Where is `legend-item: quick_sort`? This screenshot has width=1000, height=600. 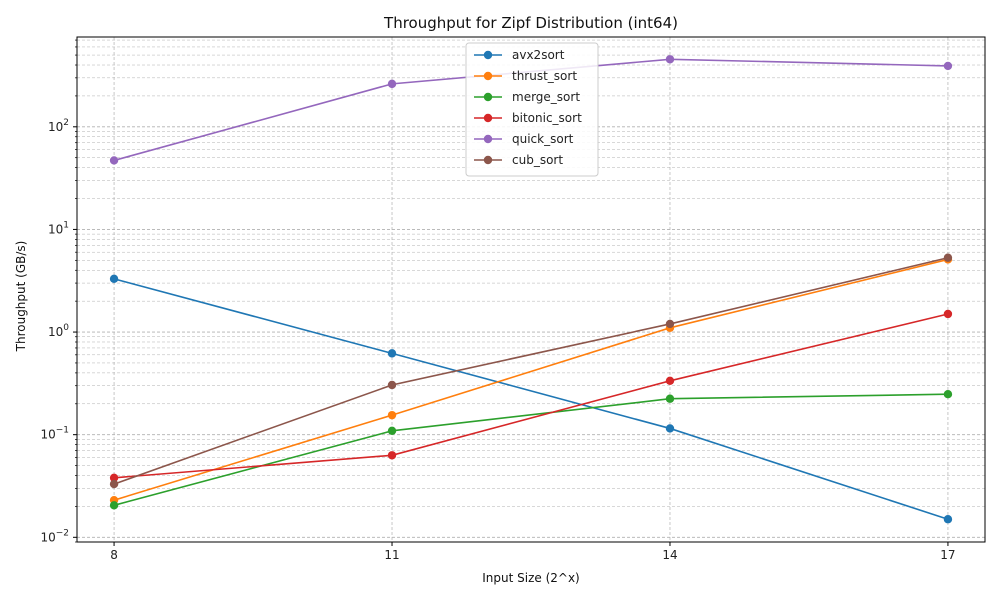
legend-item: quick_sort is located at coordinates (524, 139).